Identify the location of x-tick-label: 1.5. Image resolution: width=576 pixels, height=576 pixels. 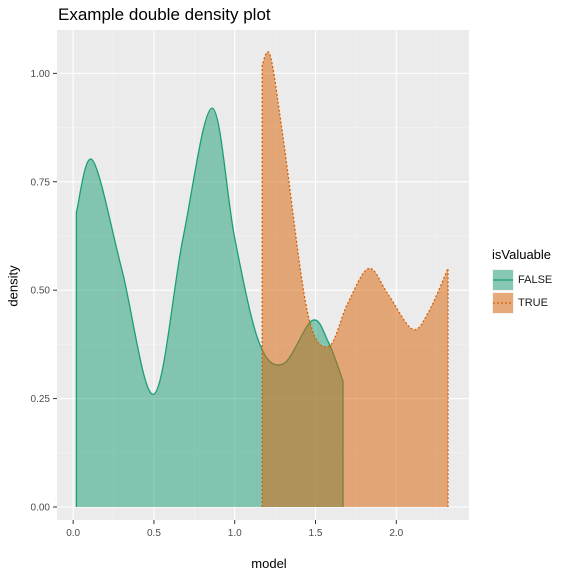
(316, 533).